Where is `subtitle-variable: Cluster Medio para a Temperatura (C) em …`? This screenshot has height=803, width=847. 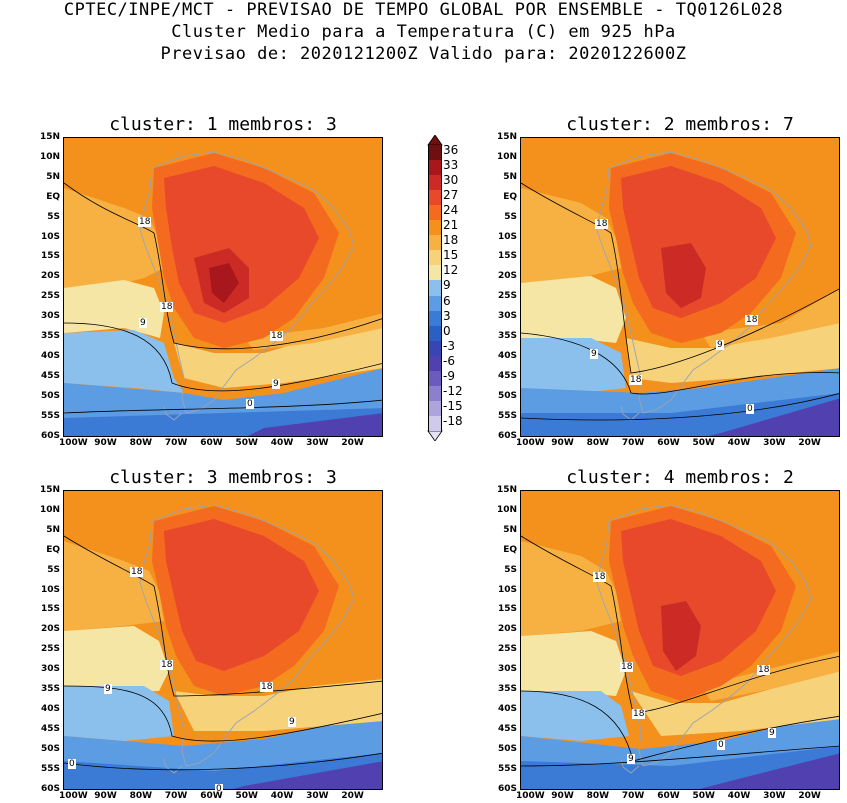 subtitle-variable: Cluster Medio para a Temperatura (C) em … is located at coordinates (423, 32).